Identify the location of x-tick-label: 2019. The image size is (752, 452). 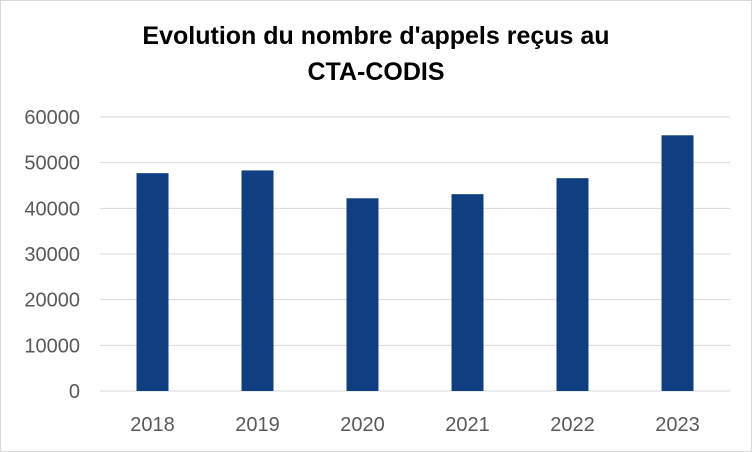
(257, 425).